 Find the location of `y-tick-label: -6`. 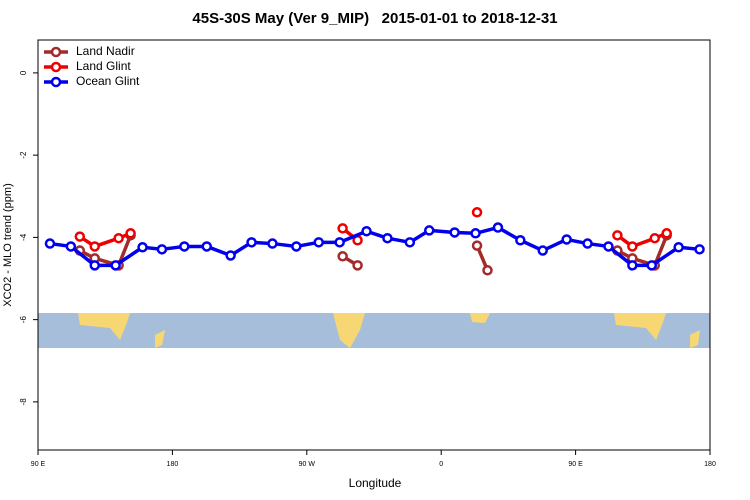

y-tick-label: -6 is located at coordinates (23, 320).